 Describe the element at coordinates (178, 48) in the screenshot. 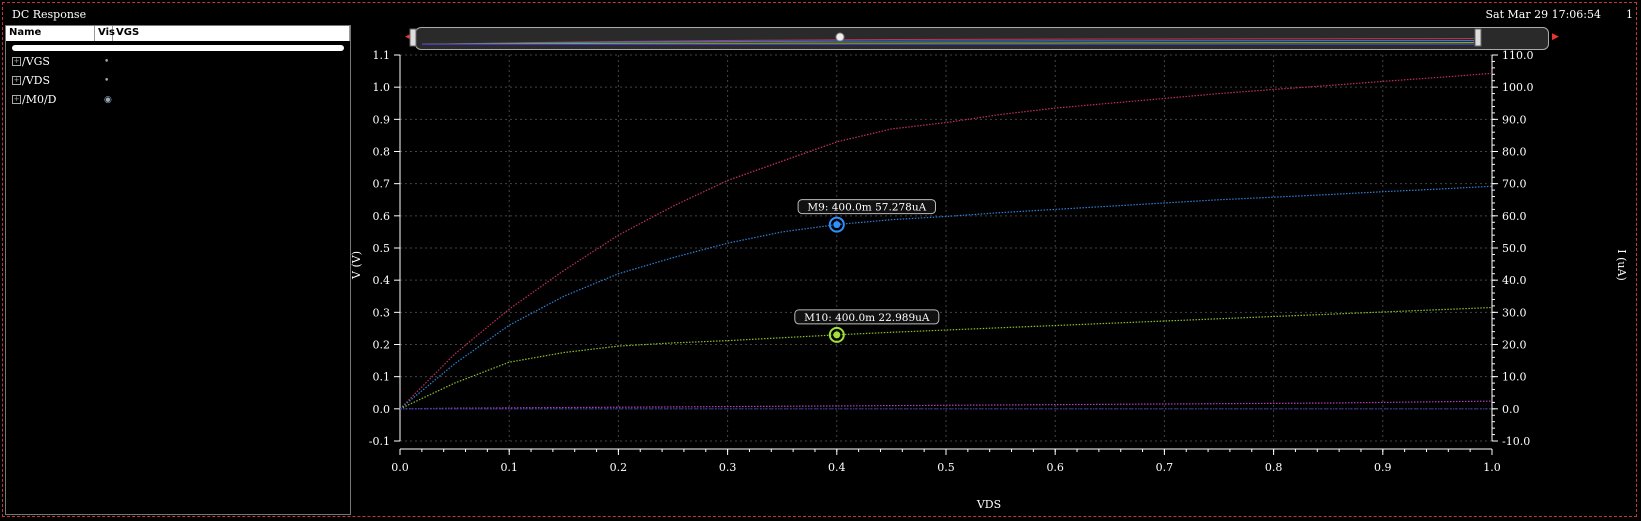

I see `filter-input` at that location.